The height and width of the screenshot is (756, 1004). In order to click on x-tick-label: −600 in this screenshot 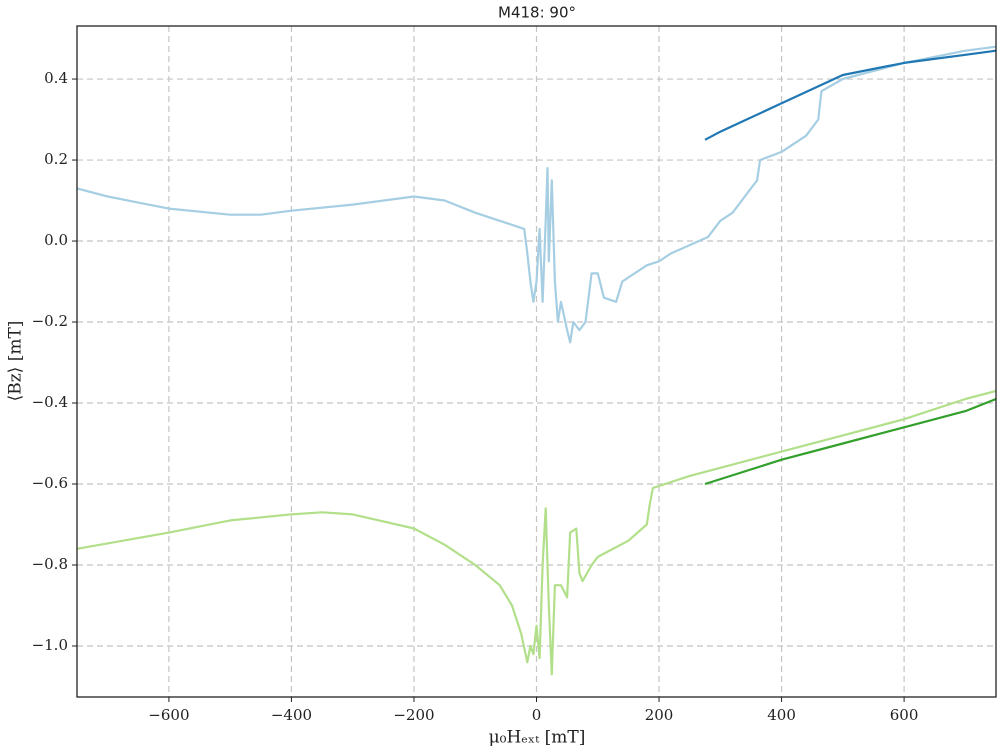, I will do `click(168, 715)`.